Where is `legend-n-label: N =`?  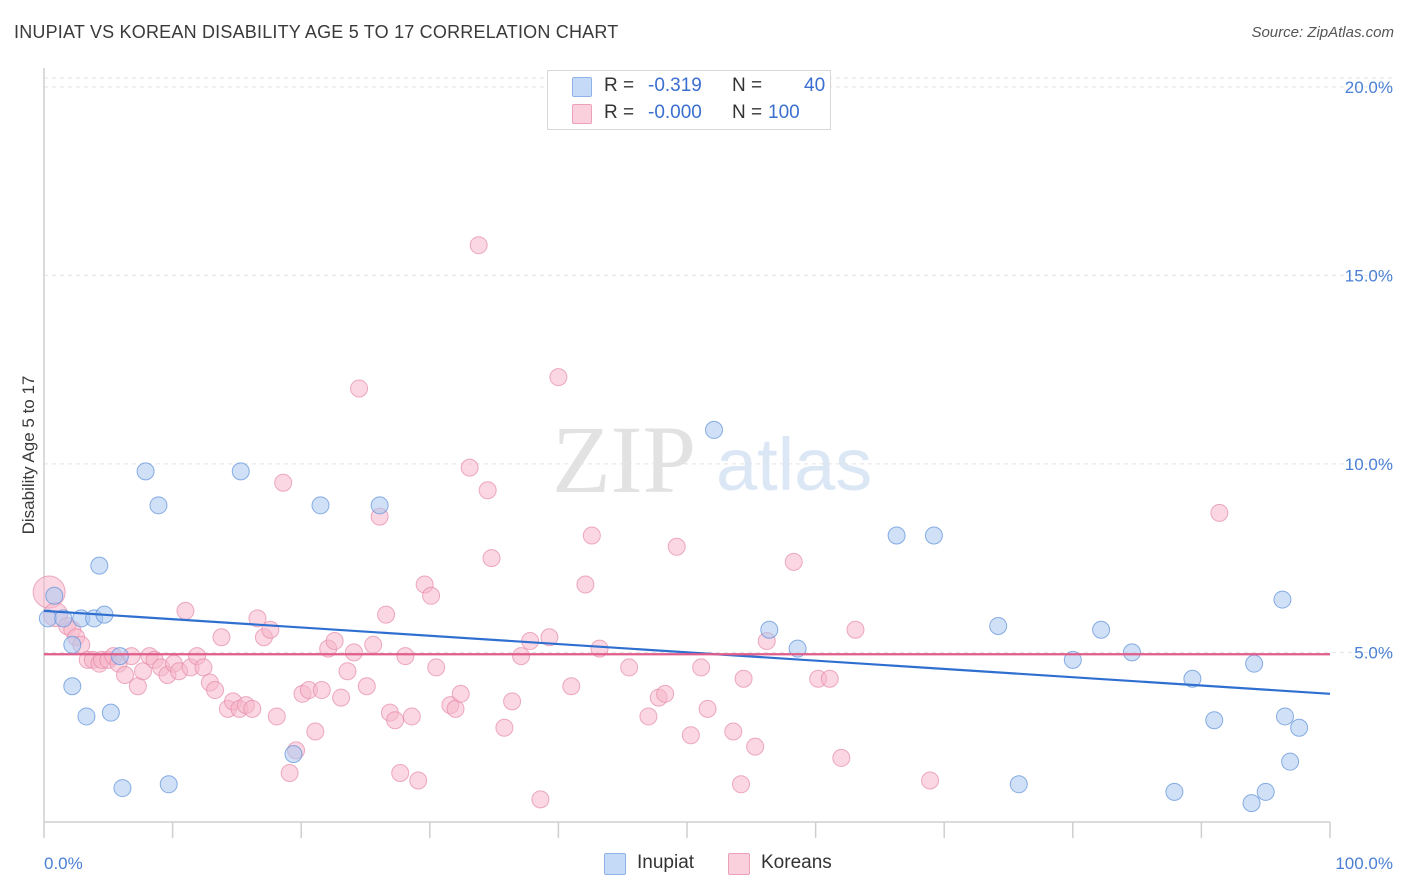 legend-n-label: N = is located at coordinates (747, 85).